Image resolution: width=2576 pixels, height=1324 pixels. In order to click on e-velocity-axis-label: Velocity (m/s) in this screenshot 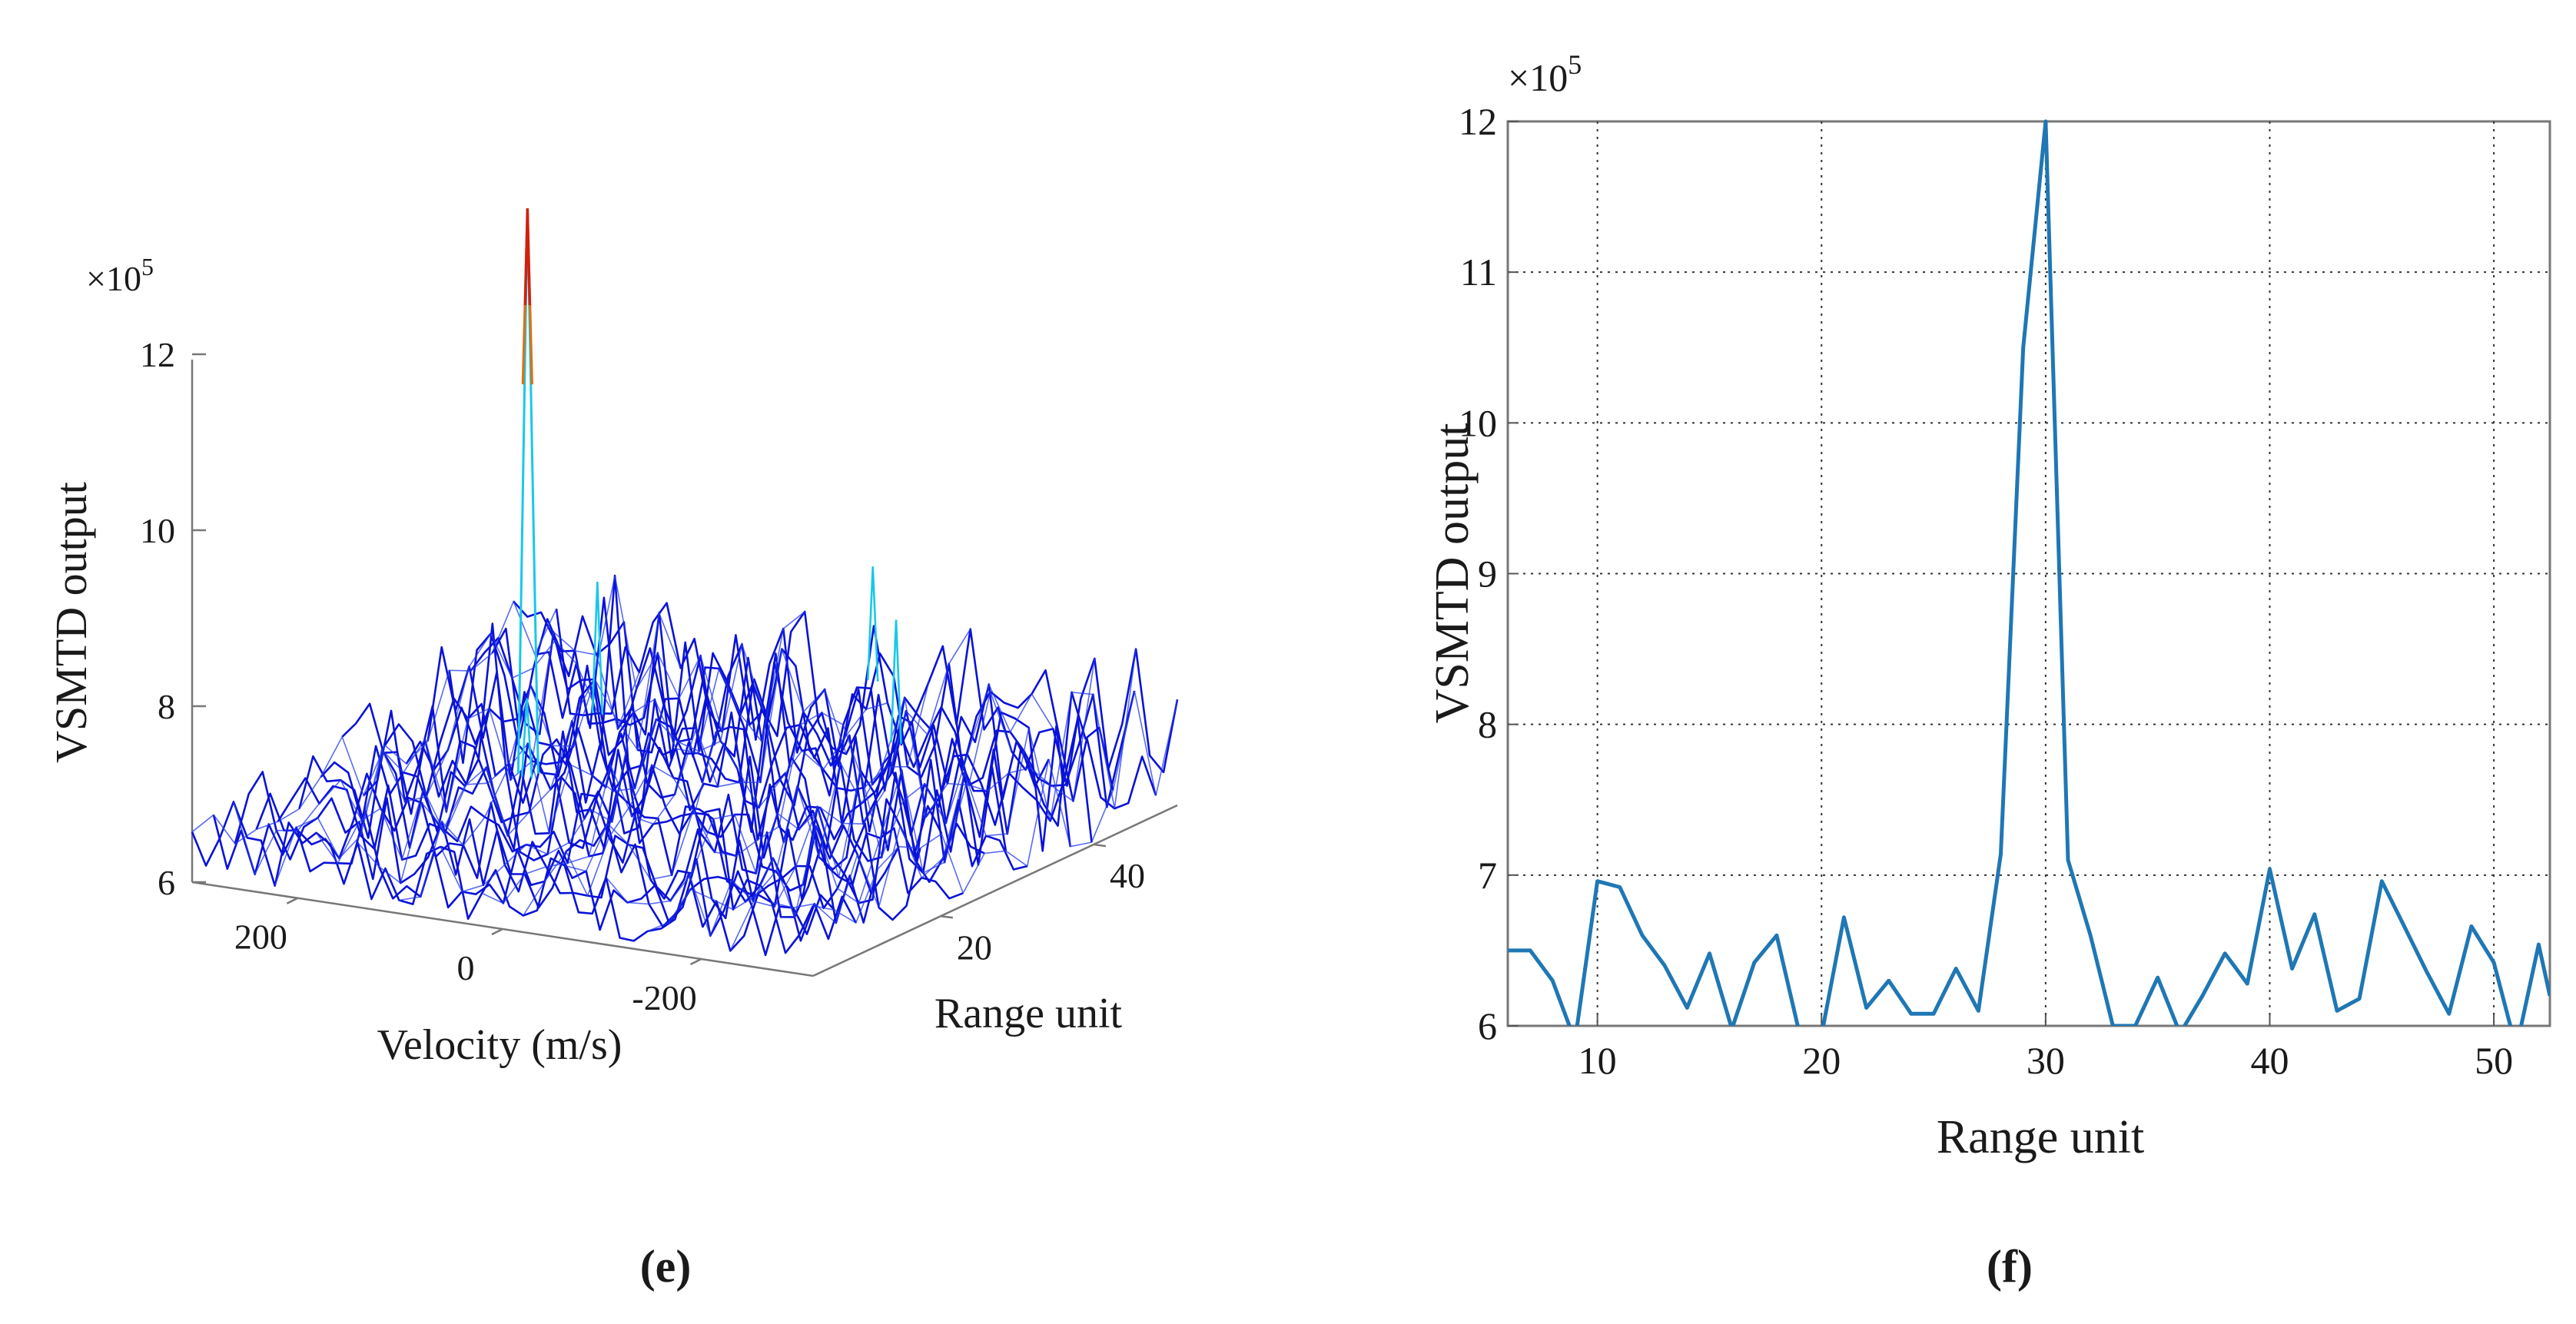, I will do `click(499, 1045)`.